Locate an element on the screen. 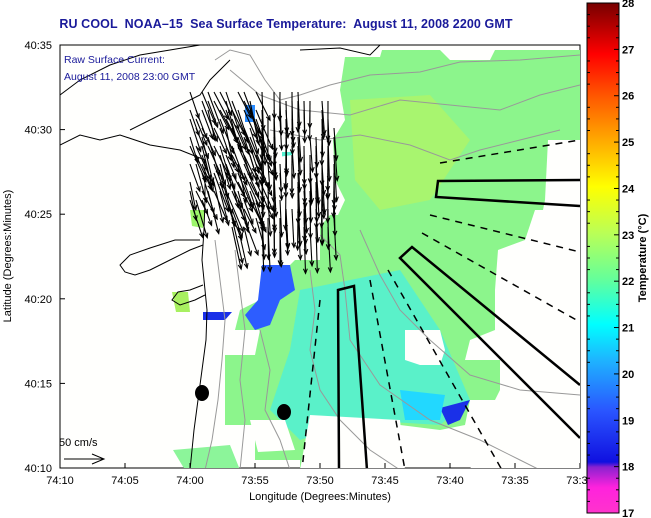 The height and width of the screenshot is (518, 651). x-tick-label: 73:40 is located at coordinates (450, 481).